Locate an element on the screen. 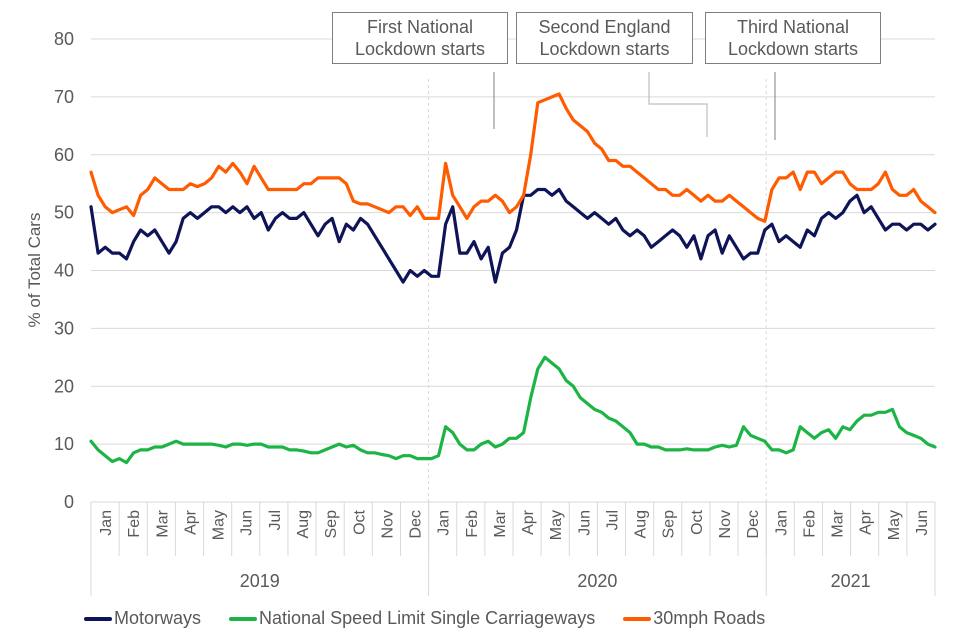 The height and width of the screenshot is (640, 960). legend-item-motorways: Motorways is located at coordinates (142, 618).